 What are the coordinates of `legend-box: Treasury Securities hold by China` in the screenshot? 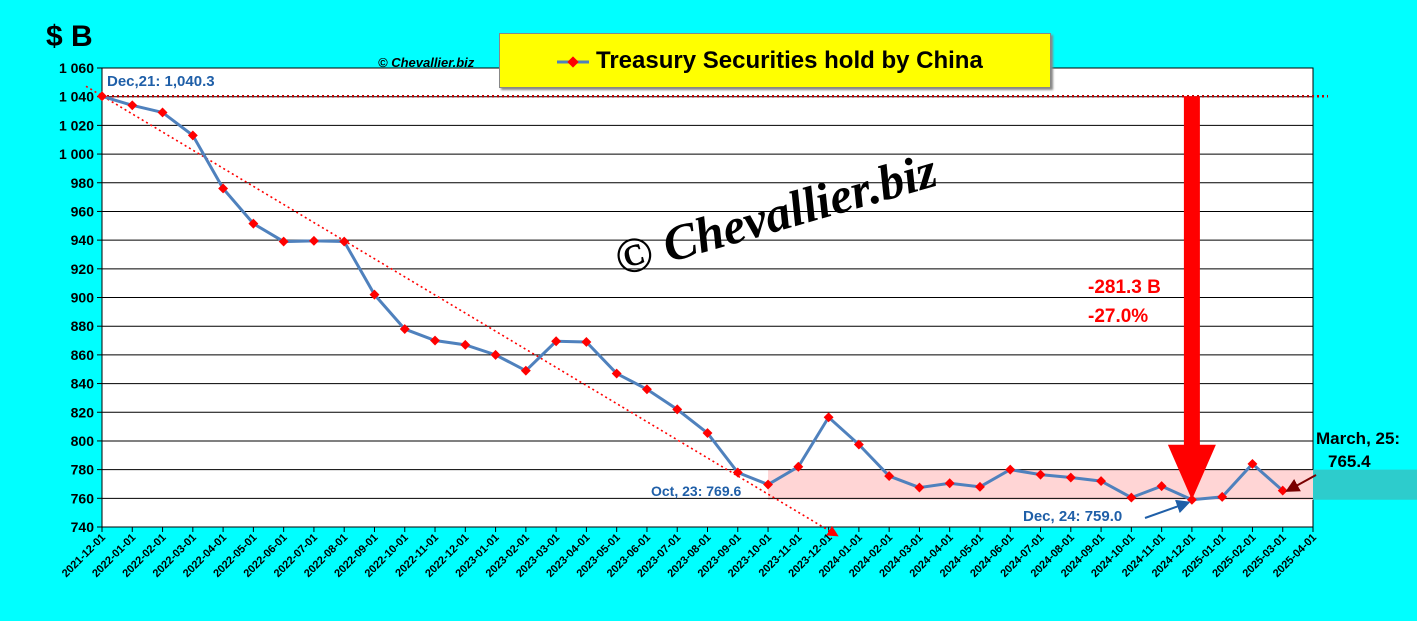 It's located at (775, 60).